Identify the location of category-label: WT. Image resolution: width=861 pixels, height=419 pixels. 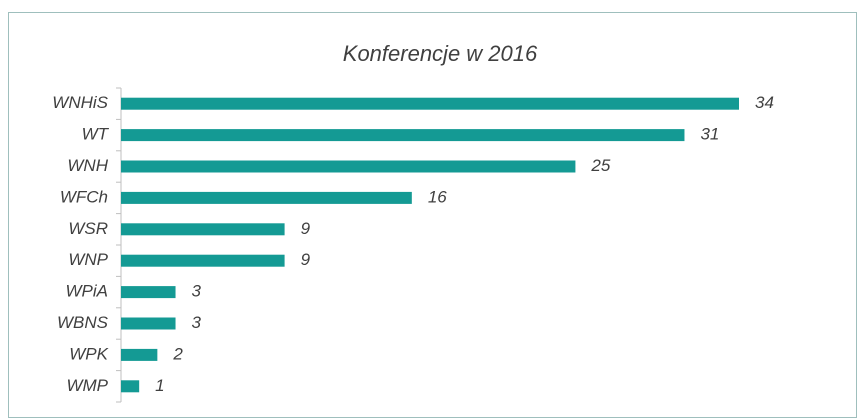
(96, 134).